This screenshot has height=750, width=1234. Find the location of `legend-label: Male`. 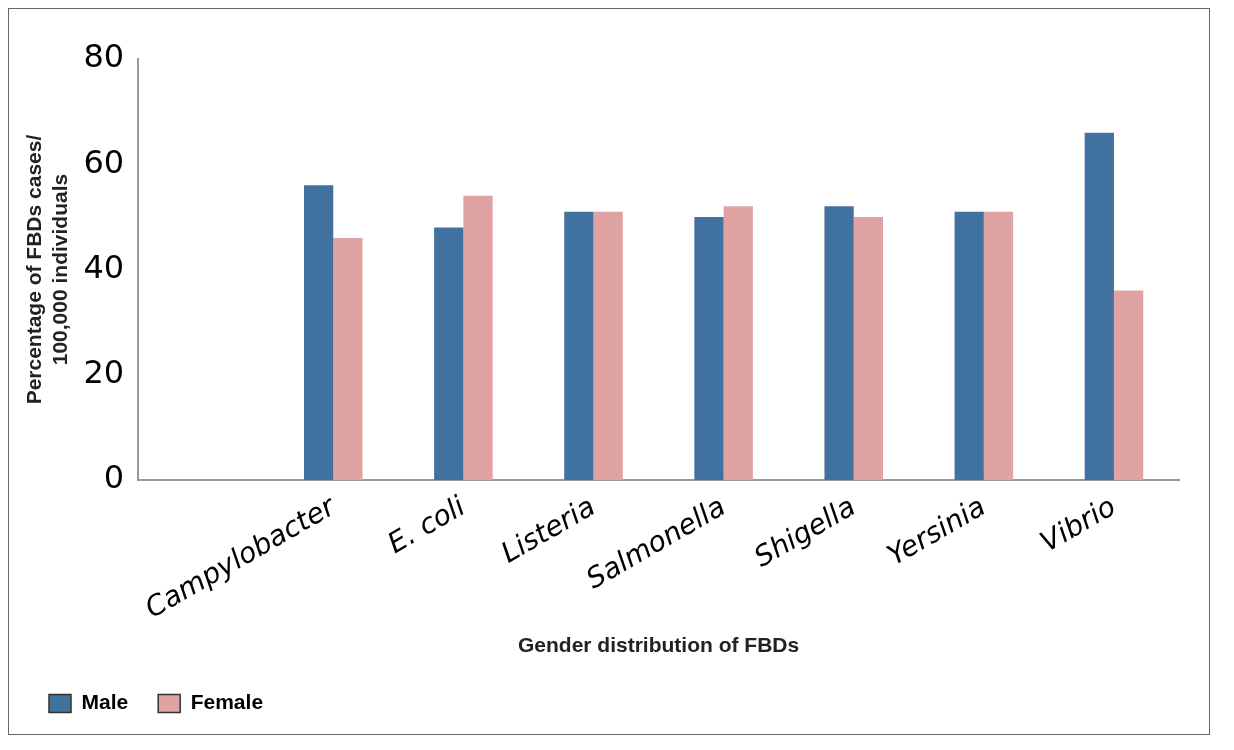

legend-label: Male is located at coordinates (105, 702).